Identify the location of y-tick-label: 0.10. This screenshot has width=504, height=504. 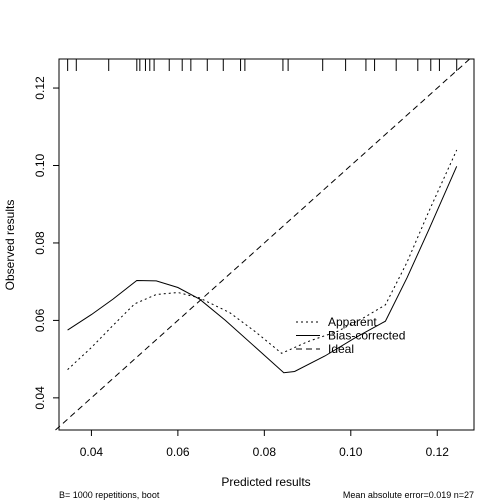
(40, 165).